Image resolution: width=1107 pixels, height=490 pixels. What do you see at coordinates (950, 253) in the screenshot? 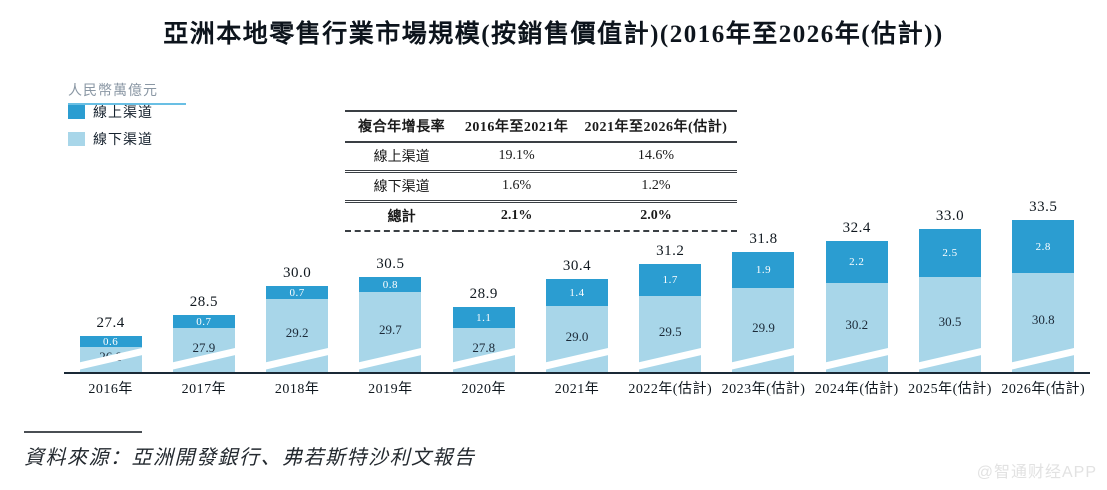
I see `online-segment: 2.5` at bounding box center [950, 253].